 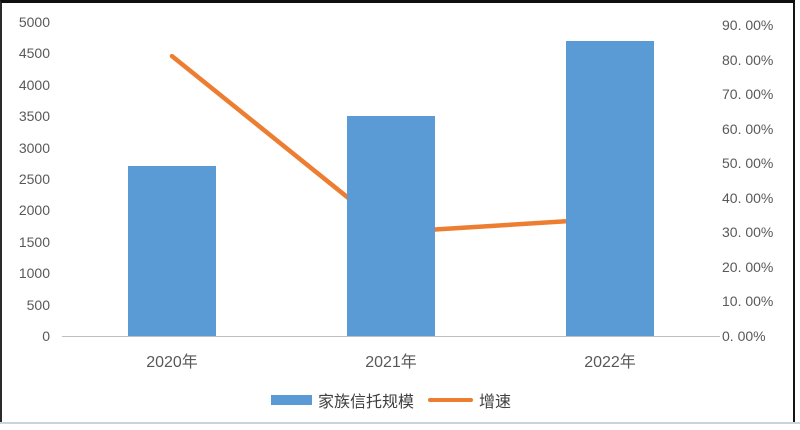 I want to click on x-axis-label-2021: 2021年, so click(x=391, y=362).